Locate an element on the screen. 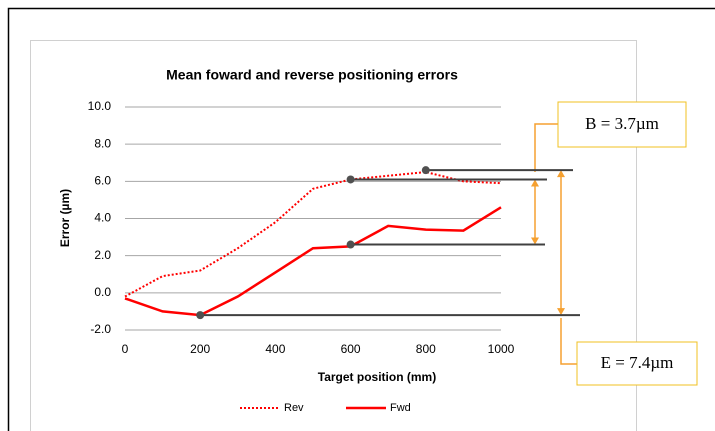  series-line is located at coordinates (313, 261).